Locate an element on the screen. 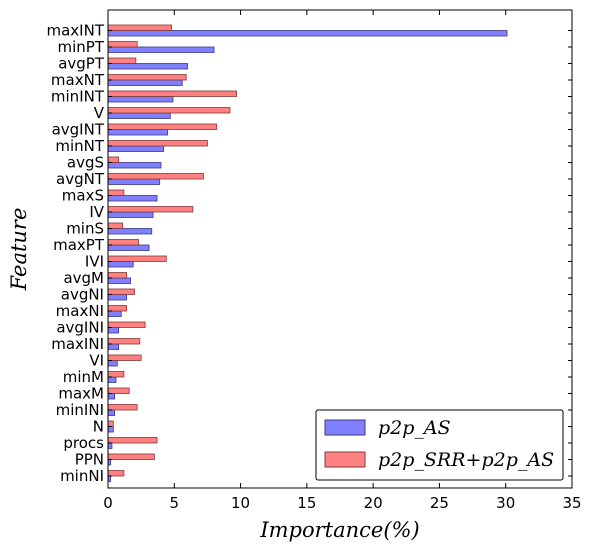  bar-series-2-avgINT is located at coordinates (162, 126).